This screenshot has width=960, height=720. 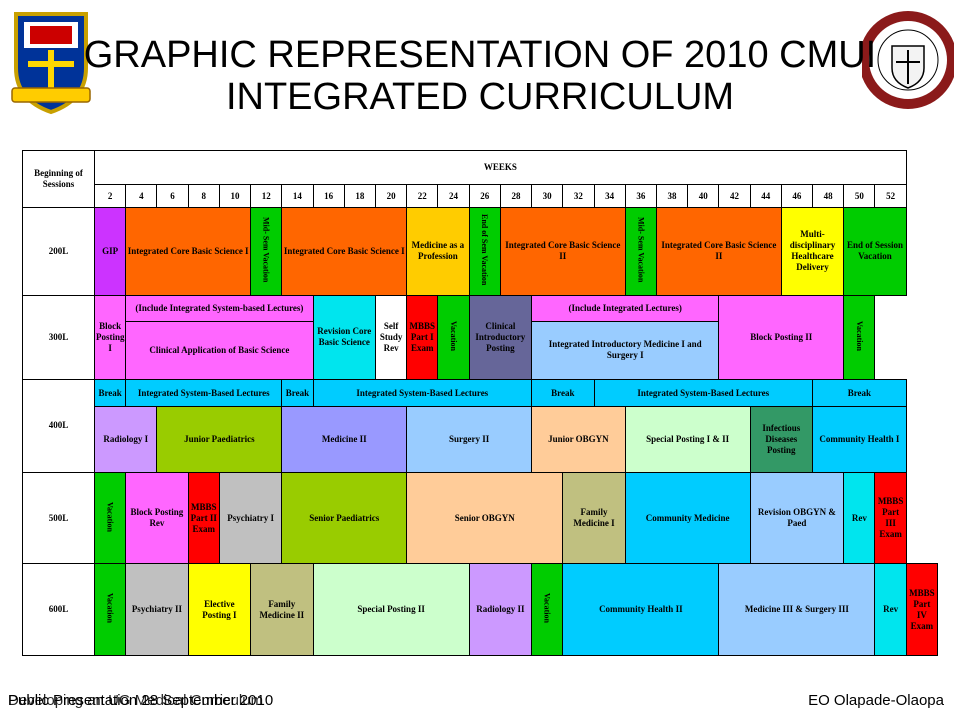 I want to click on block-rev-500l: Rev, so click(x=859, y=518).